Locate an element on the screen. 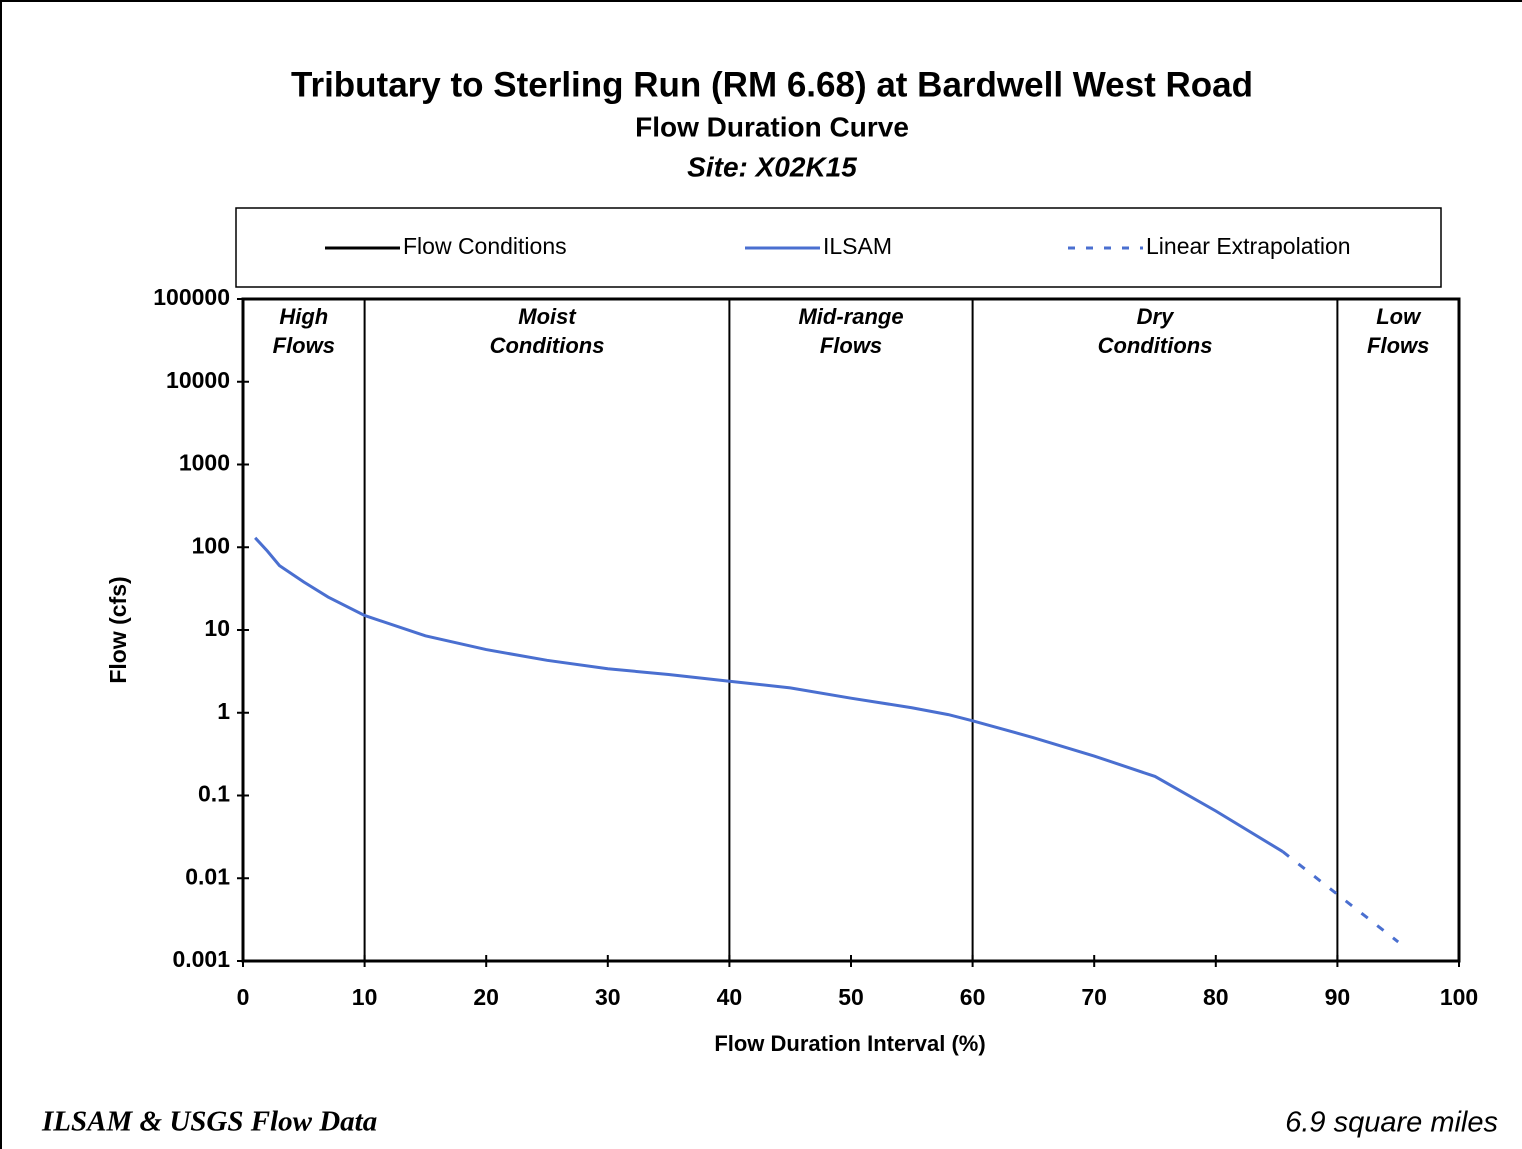  zone-label: Moist is located at coordinates (547, 316).